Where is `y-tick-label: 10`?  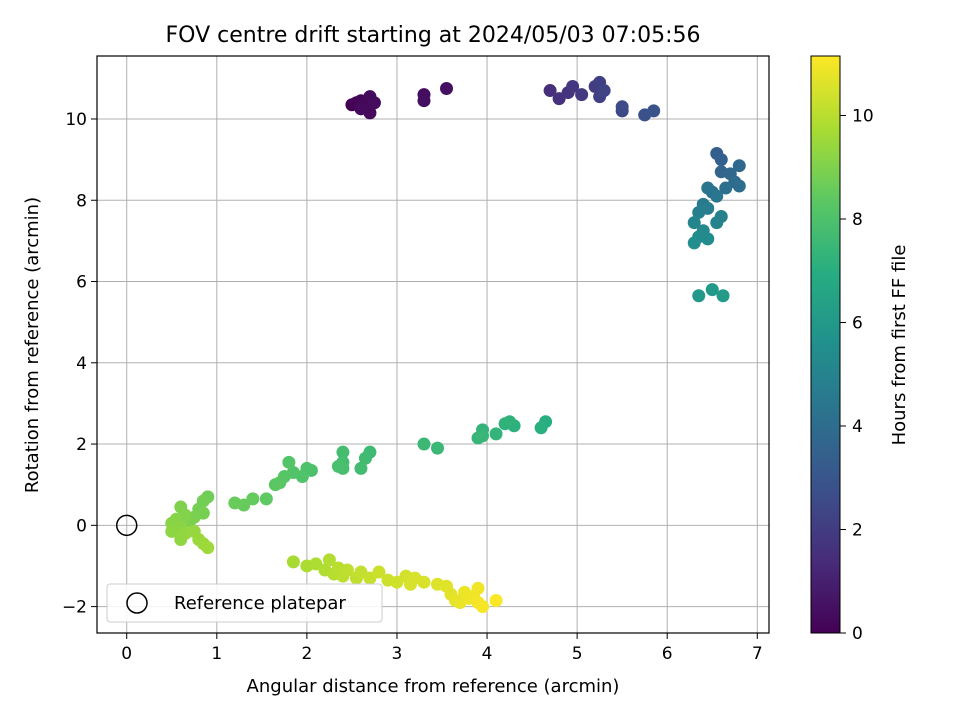 y-tick-label: 10 is located at coordinates (76, 120).